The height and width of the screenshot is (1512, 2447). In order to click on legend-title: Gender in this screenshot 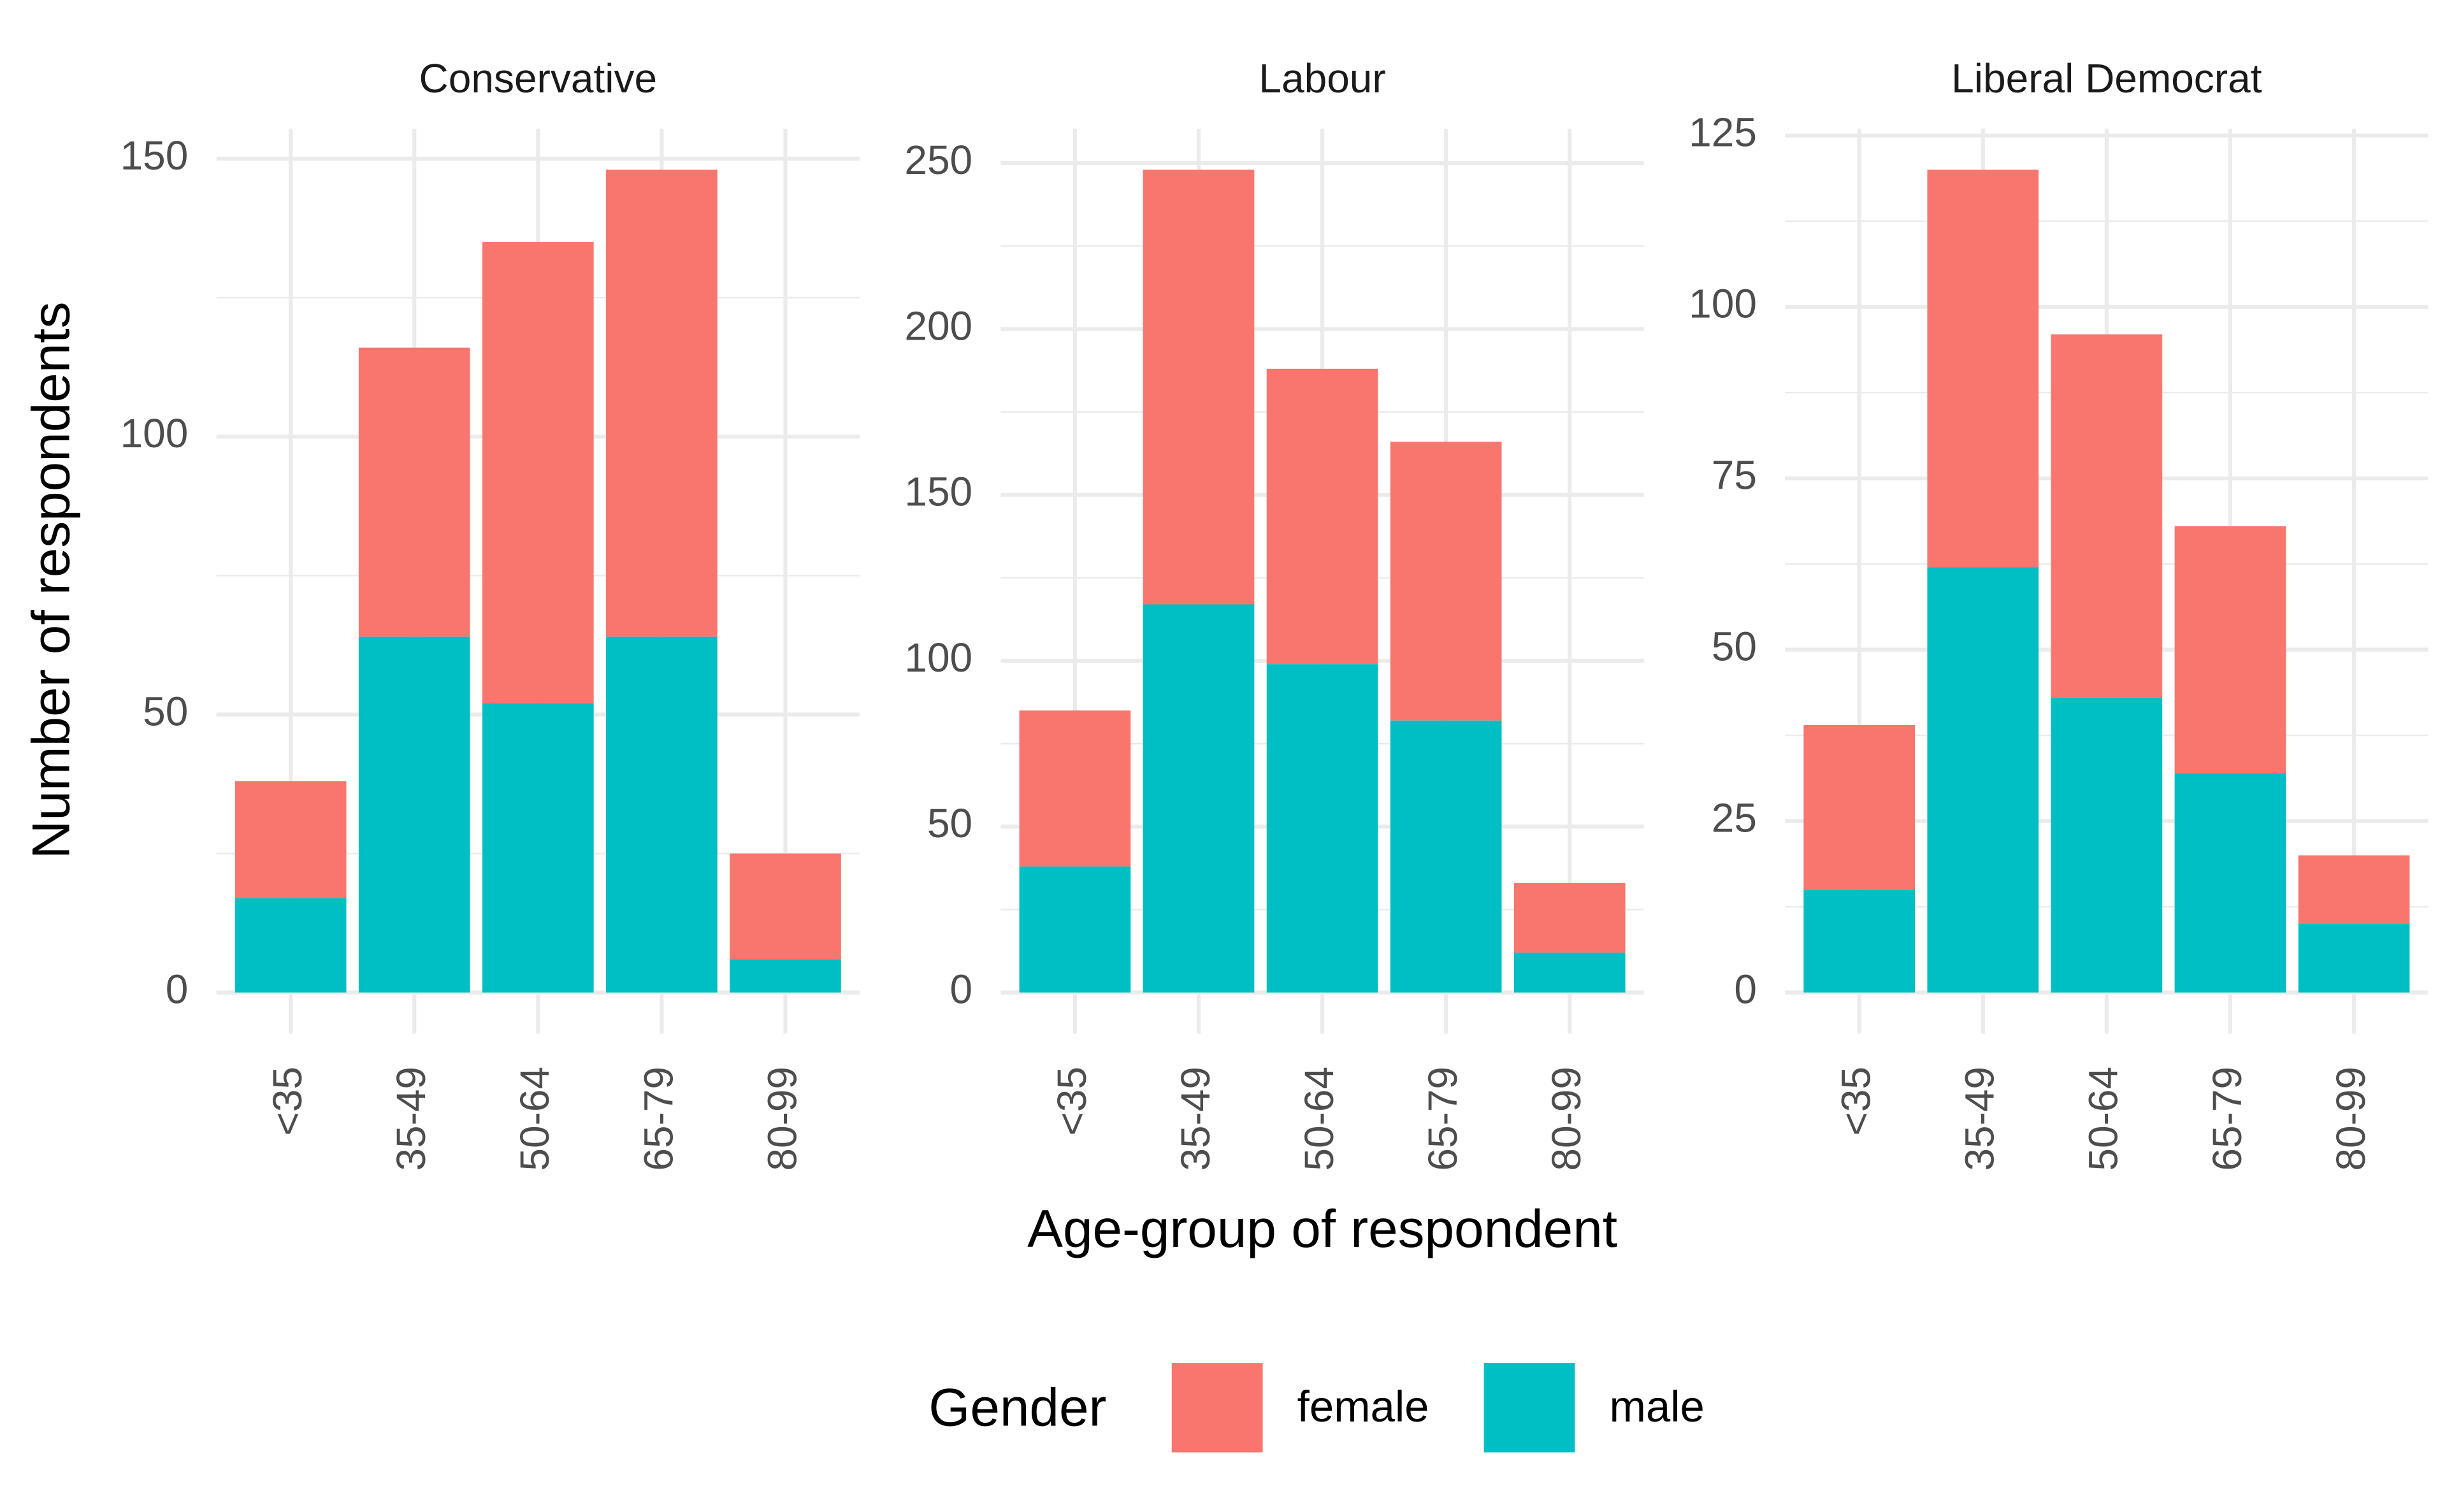, I will do `click(1017, 1407)`.